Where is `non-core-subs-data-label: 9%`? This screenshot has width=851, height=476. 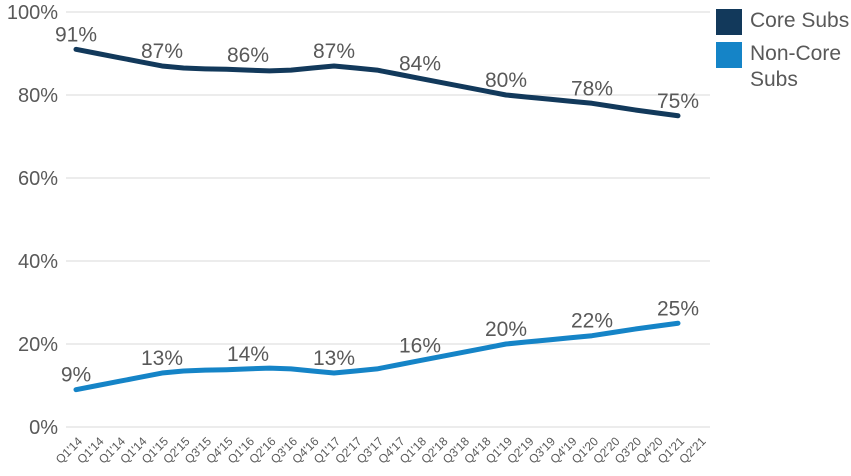
non-core-subs-data-label: 9% is located at coordinates (76, 375).